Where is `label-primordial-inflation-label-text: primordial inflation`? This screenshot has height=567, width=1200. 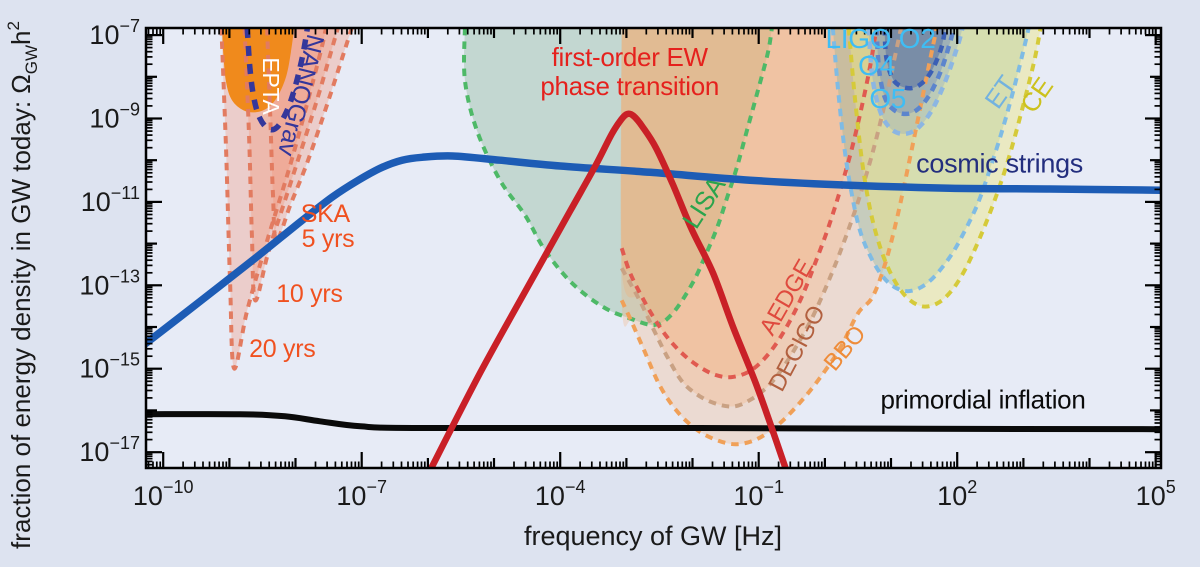 label-primordial-inflation-label-text: primordial inflation is located at coordinates (983, 399).